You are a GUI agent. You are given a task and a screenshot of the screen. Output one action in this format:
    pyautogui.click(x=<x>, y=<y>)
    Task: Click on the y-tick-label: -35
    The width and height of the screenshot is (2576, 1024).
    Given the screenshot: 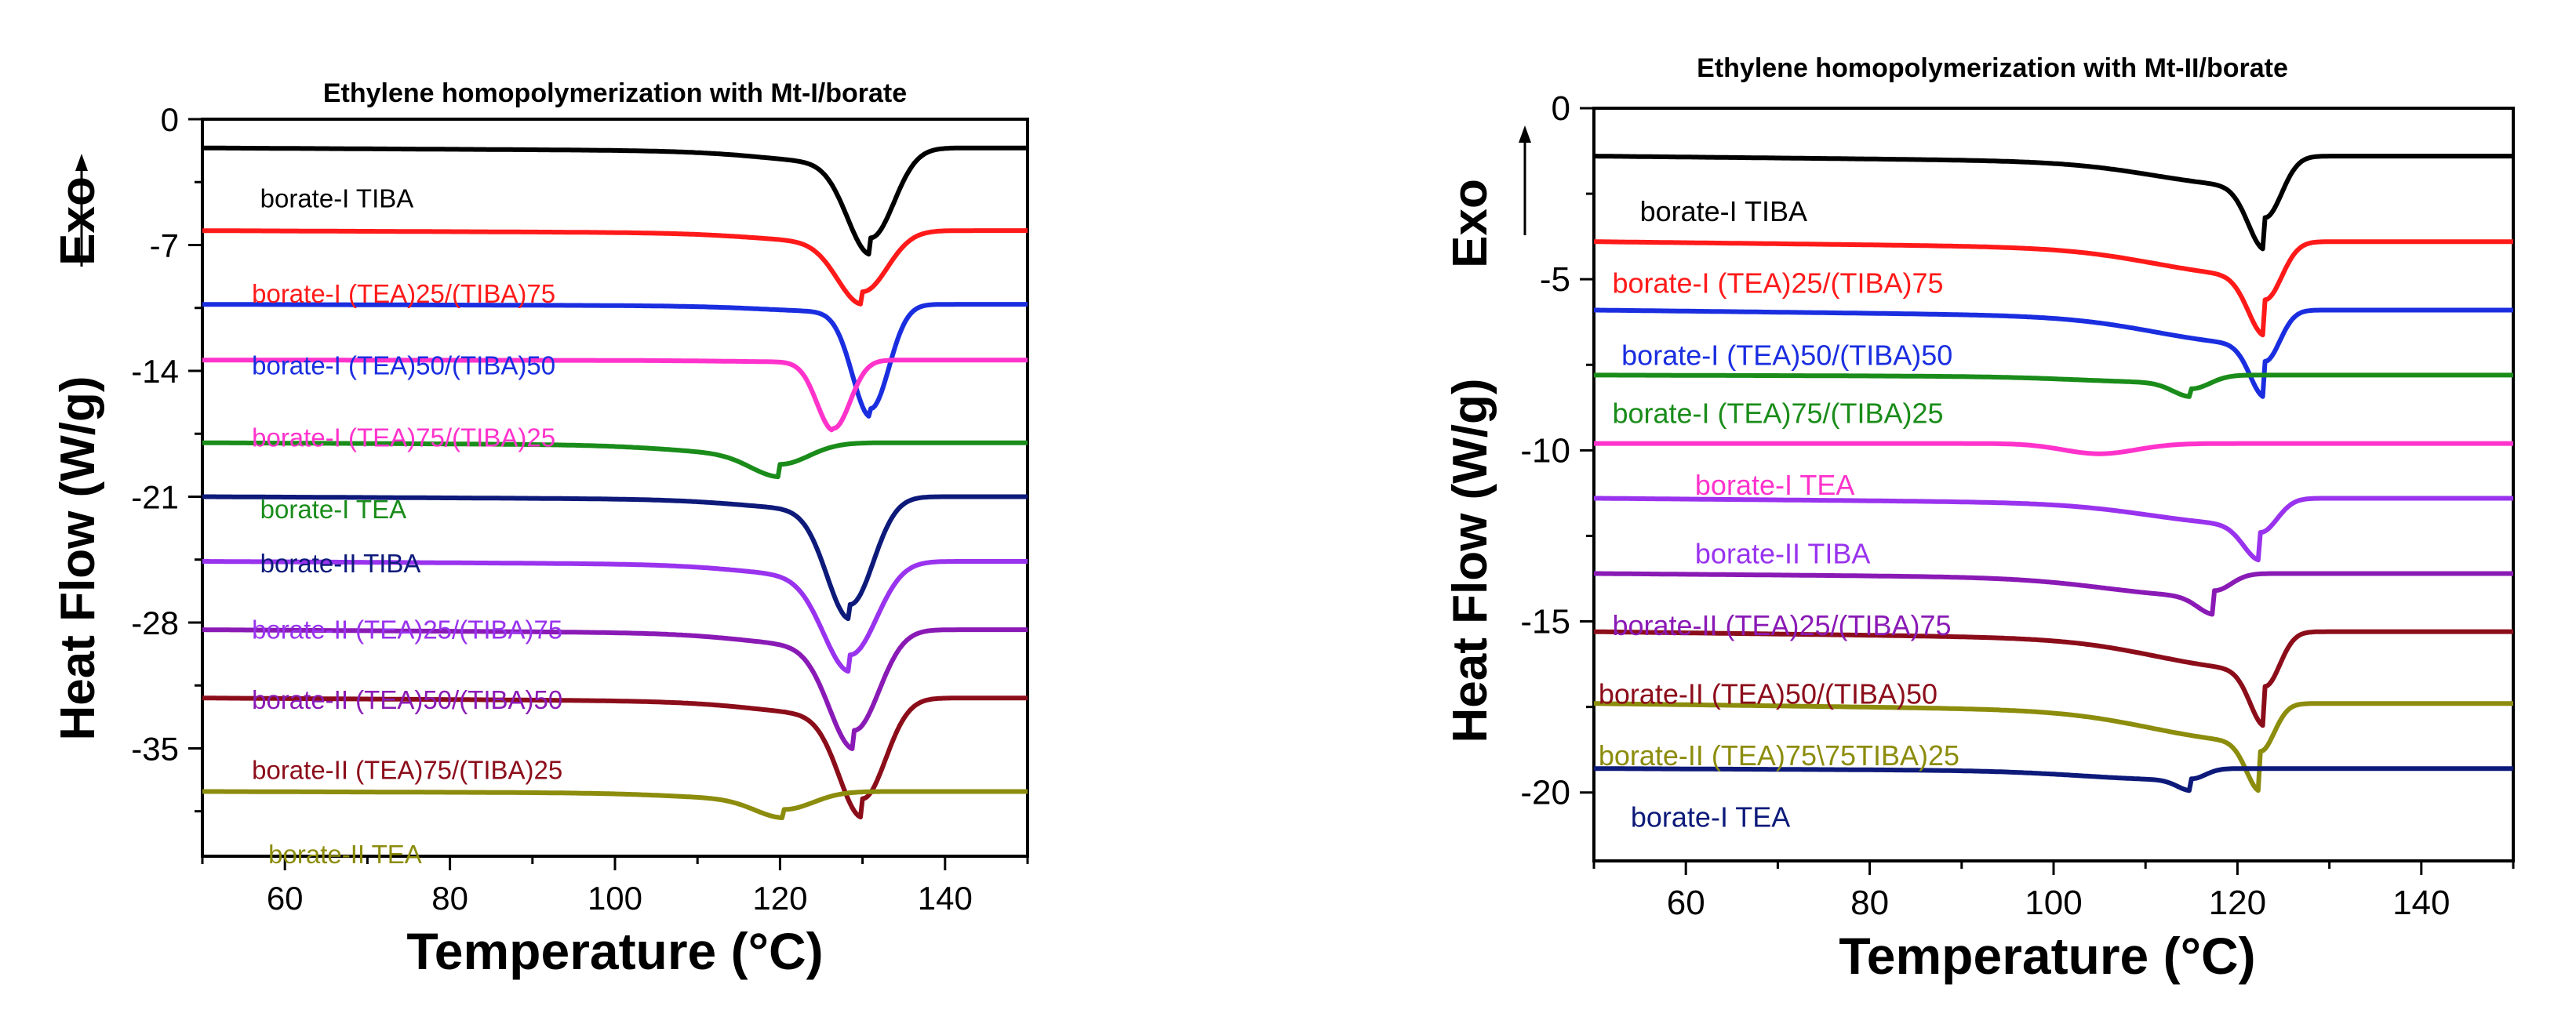 What is the action you would take?
    pyautogui.click(x=155, y=748)
    